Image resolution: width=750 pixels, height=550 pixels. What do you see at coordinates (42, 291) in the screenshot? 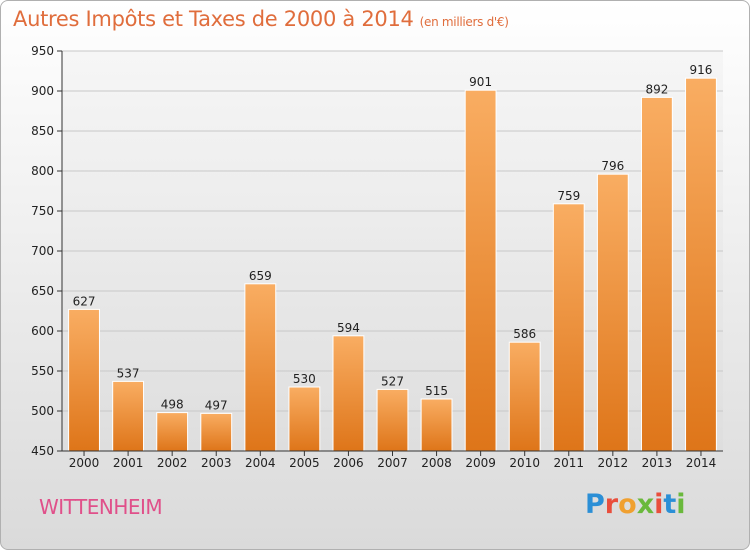
I see `y-tick-label: 650` at bounding box center [42, 291].